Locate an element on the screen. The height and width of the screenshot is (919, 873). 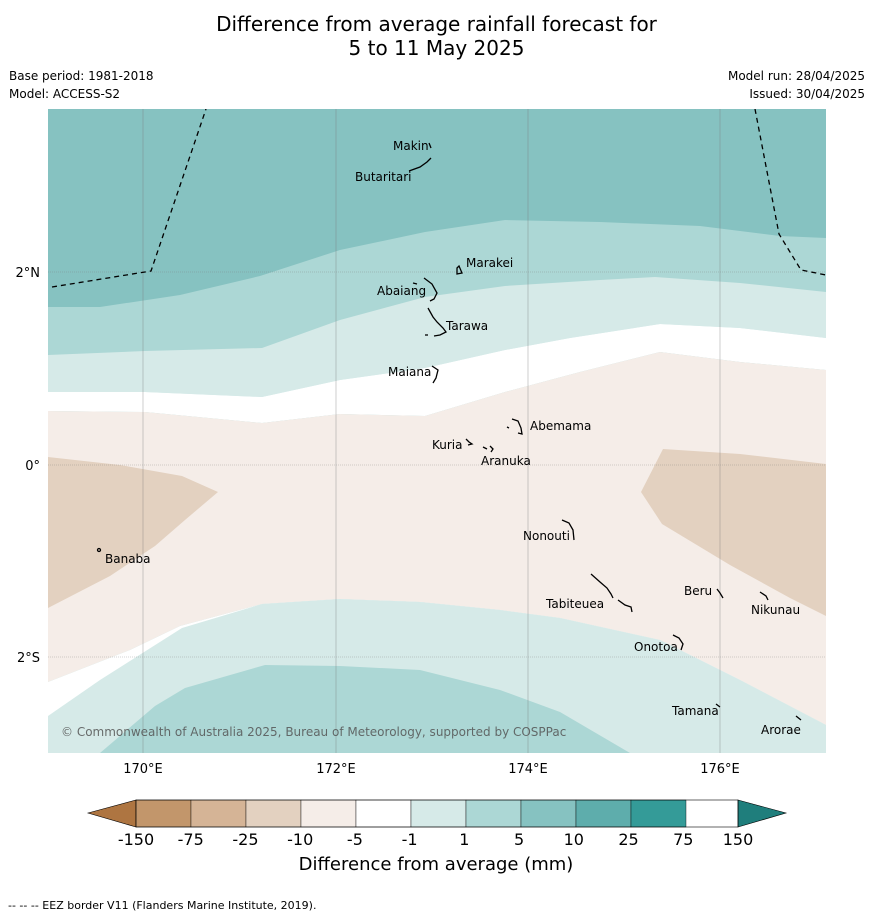
lon-label-170e: 170°E is located at coordinates (143, 769).